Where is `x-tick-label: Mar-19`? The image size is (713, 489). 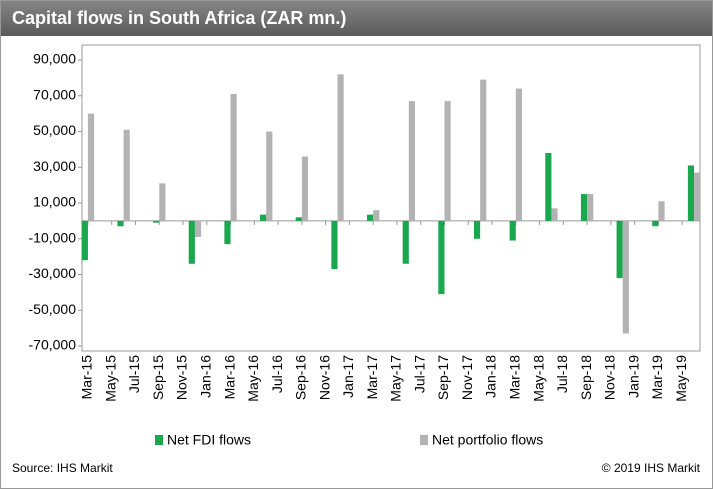
x-tick-label: Mar-19 is located at coordinates (657, 377).